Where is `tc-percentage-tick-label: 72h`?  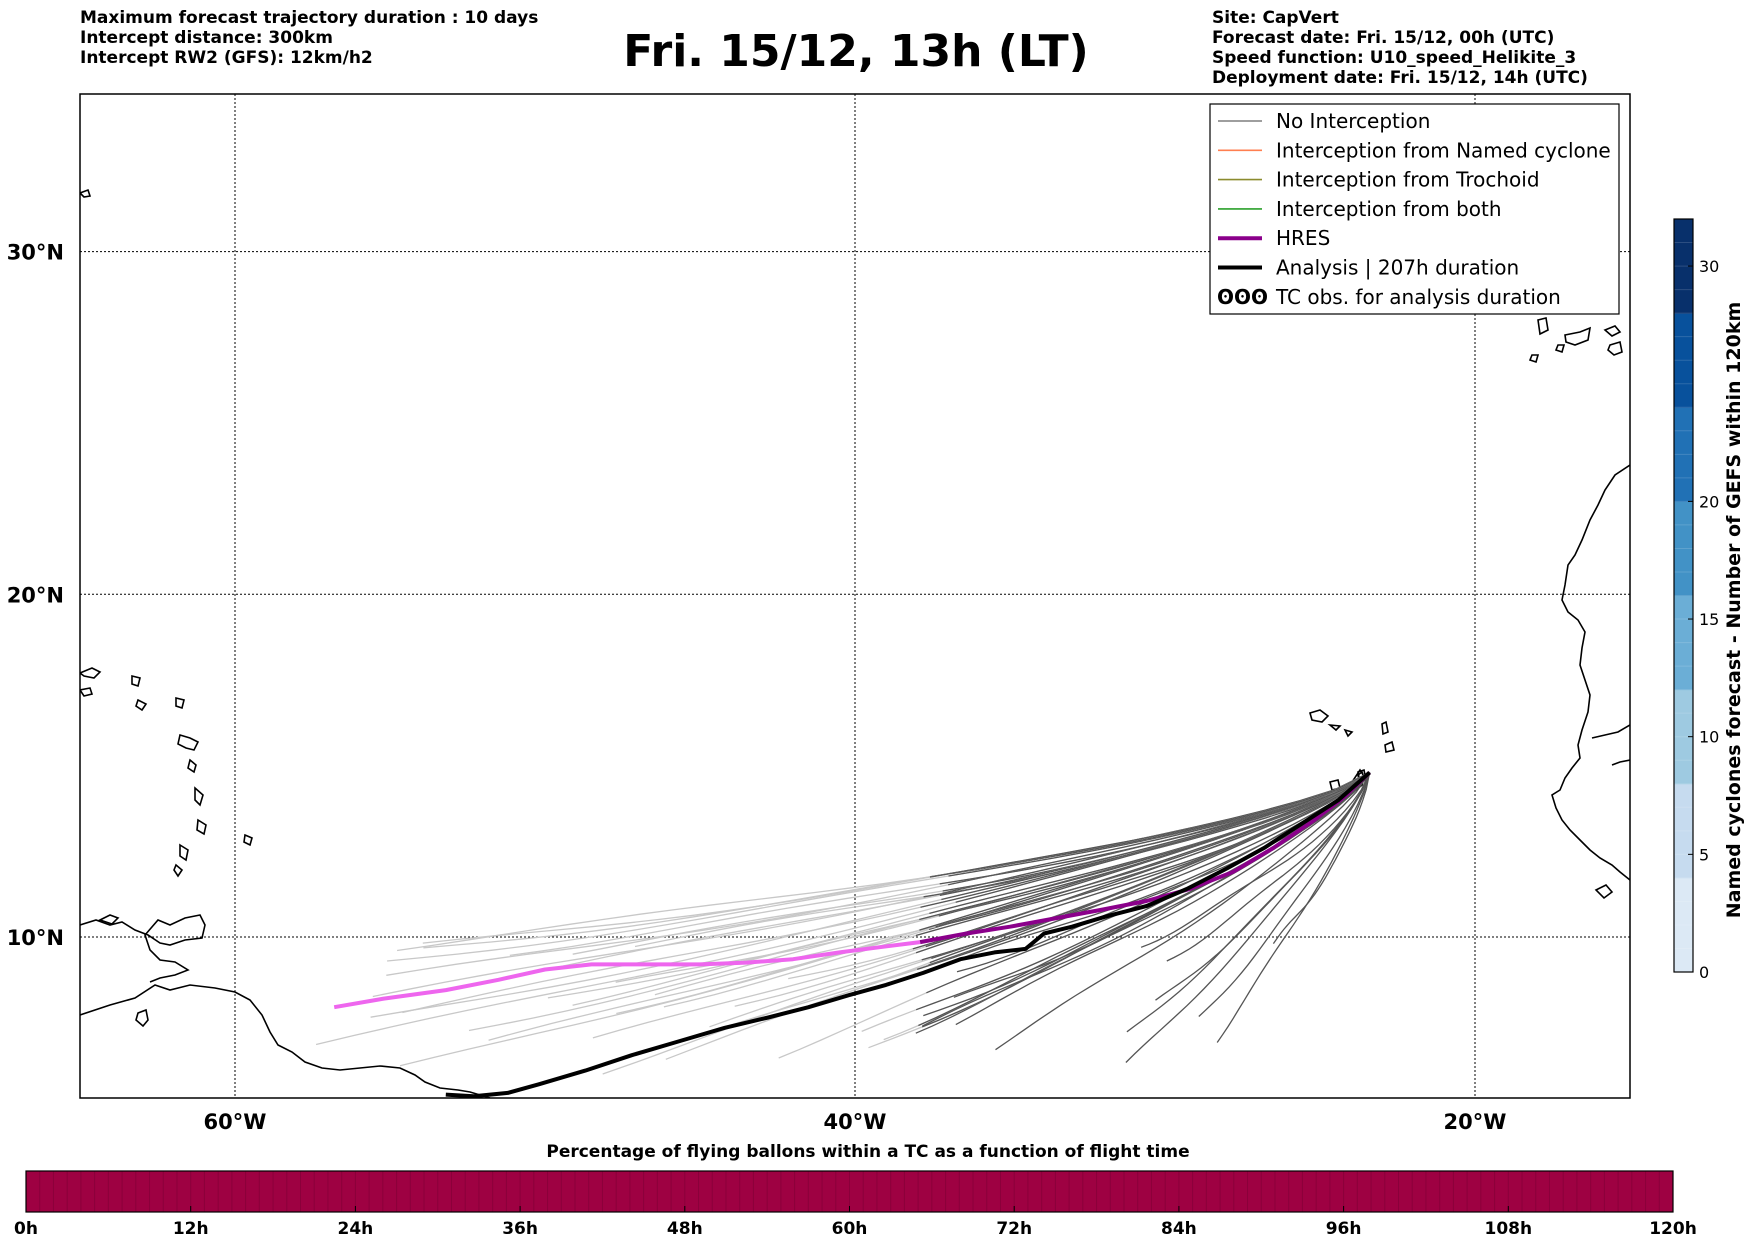
tc-percentage-tick-label: 72h is located at coordinates (1014, 1229).